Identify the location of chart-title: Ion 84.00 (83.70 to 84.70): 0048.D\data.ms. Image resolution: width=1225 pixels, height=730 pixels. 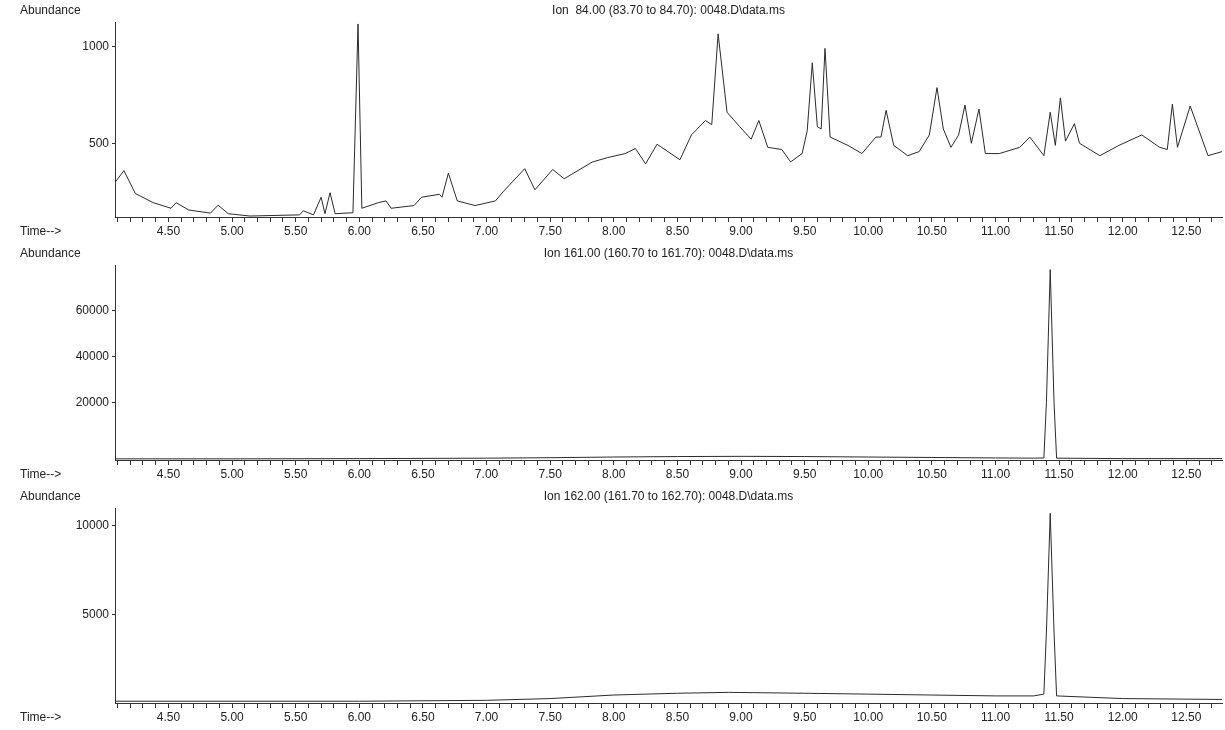
(668, 10).